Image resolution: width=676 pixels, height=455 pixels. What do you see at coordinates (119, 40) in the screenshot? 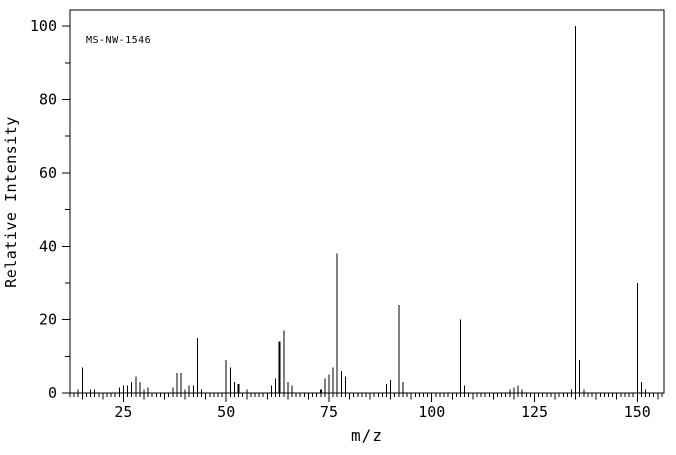
I see `spectrum-id-annotation: MS-NW-1546` at bounding box center [119, 40].